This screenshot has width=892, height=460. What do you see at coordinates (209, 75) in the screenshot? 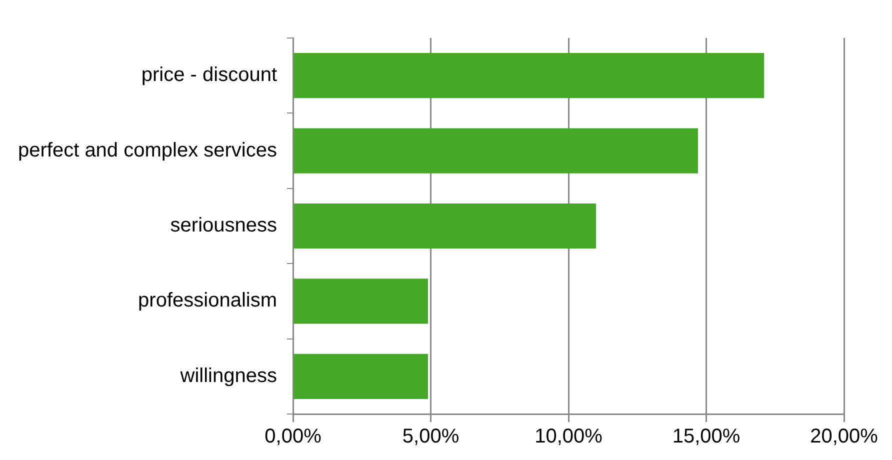
I see `y-tick-label: price - discount` at bounding box center [209, 75].